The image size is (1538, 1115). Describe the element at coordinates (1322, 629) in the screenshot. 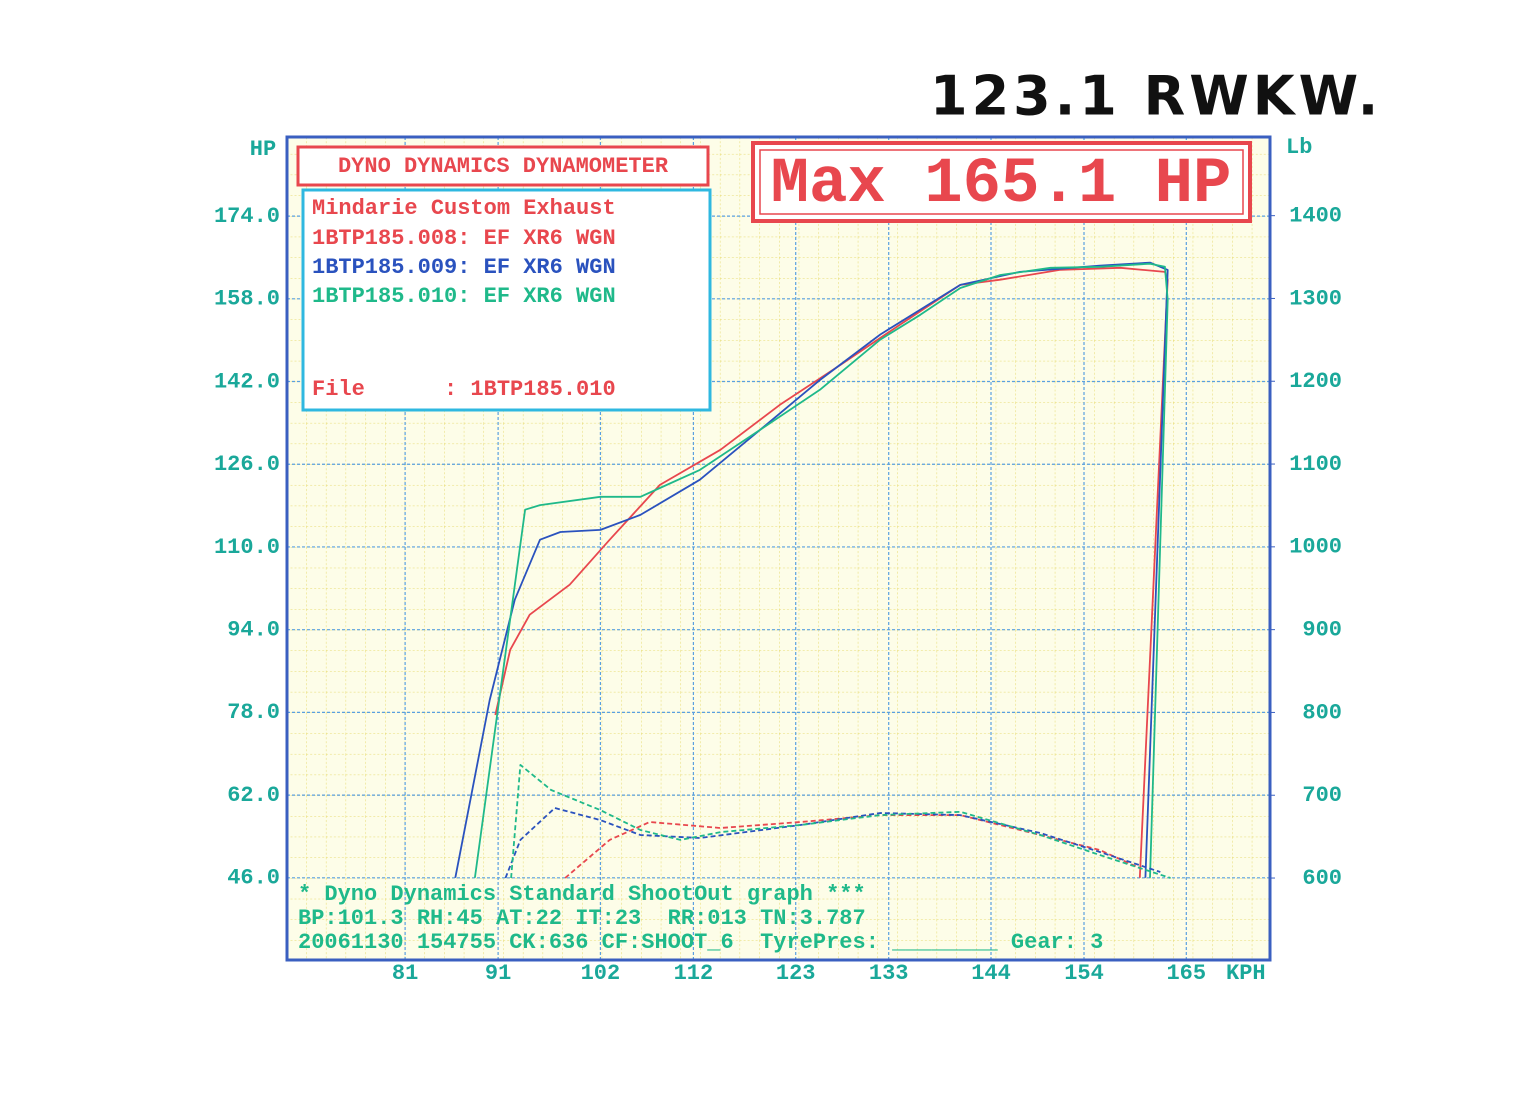

I see `y2-tick-label: 900` at that location.